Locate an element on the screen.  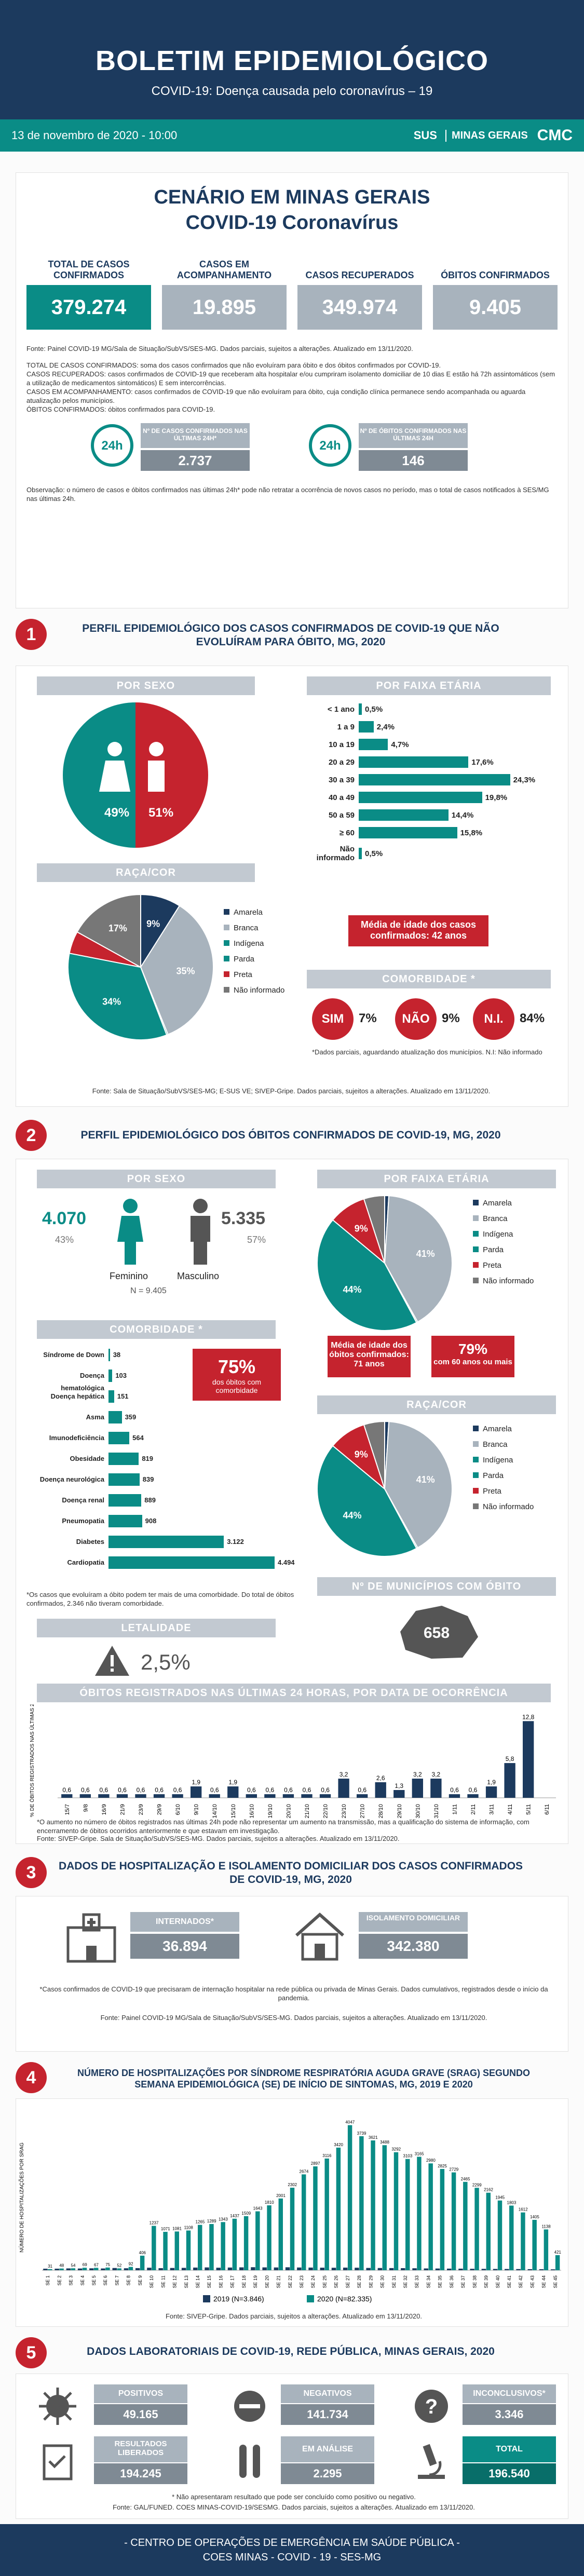
srag-bar-label: 1643 is located at coordinates (258, 2208).